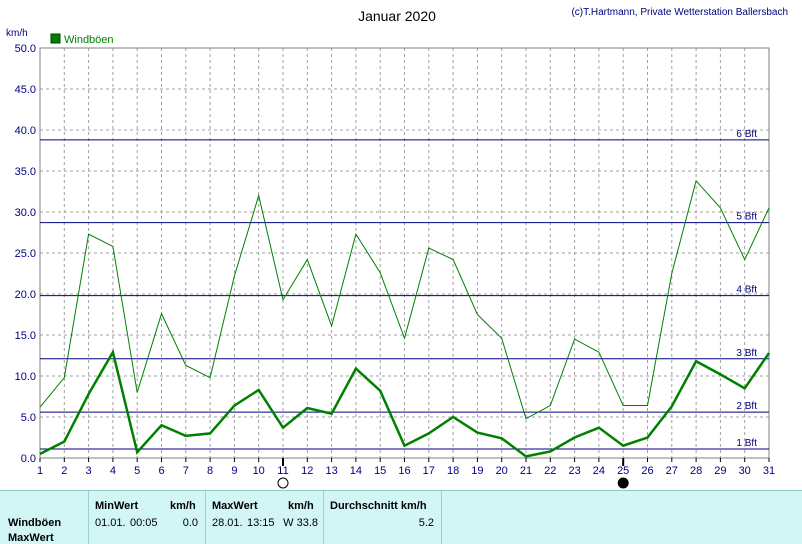 The image size is (802, 544). Describe the element at coordinates (28, 459) in the screenshot. I see `y-tick-label: 0.0` at that location.